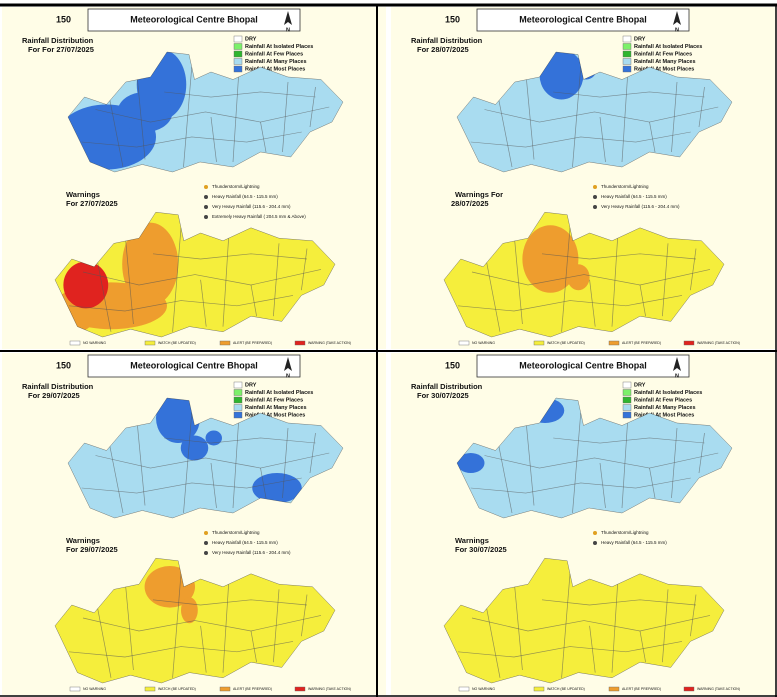  What do you see at coordinates (92, 203) in the screenshot?
I see `warnings-title: For 27/07/2025` at bounding box center [92, 203].